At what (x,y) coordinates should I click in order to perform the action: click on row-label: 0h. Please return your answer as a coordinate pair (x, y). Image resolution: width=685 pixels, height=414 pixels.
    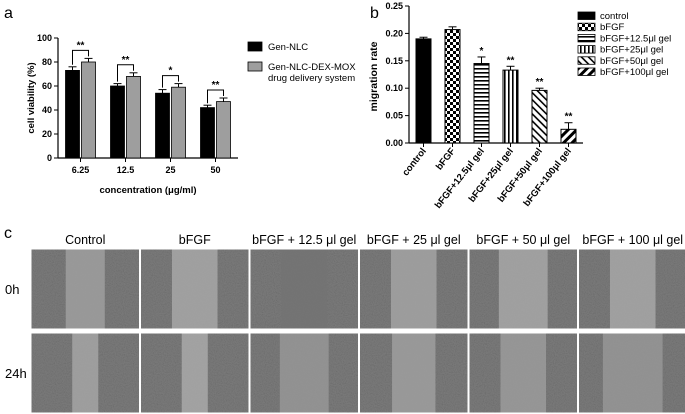
    Looking at the image, I should click on (12, 289).